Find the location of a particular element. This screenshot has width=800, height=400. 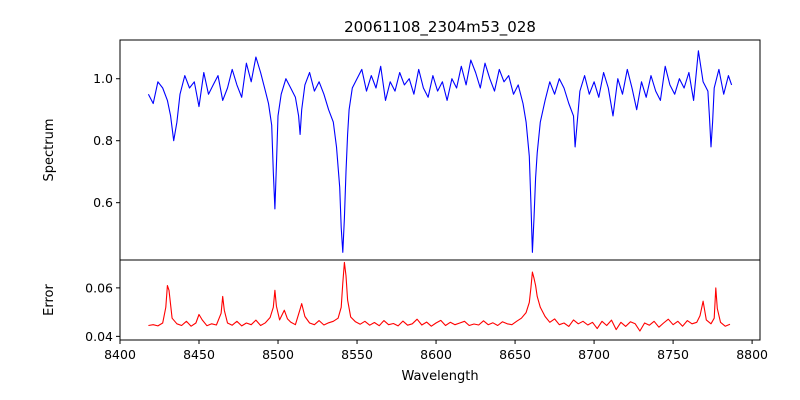

error-x-ticks: 8400 8450 8500 8550 8600 8650 8700 8750 8800 is located at coordinates (436, 351).